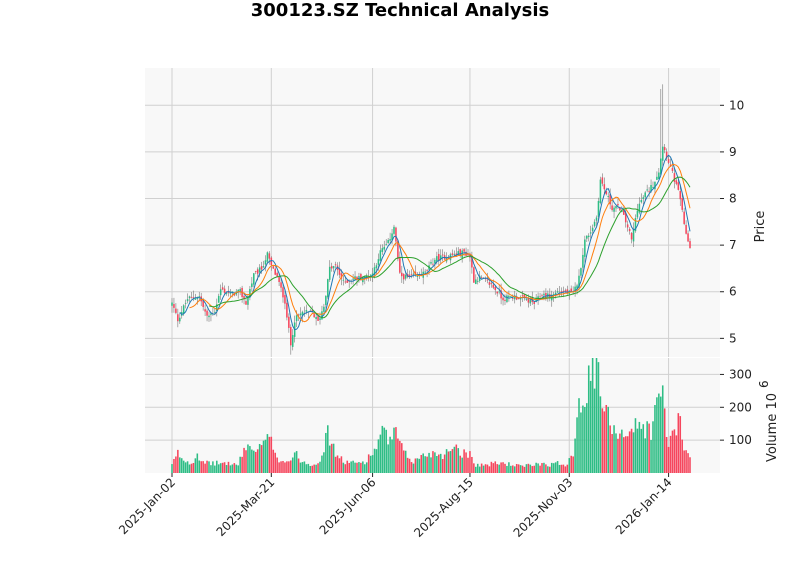  Describe the element at coordinates (772, 427) in the screenshot. I see `volume-axis-label: Volume 10` at that location.